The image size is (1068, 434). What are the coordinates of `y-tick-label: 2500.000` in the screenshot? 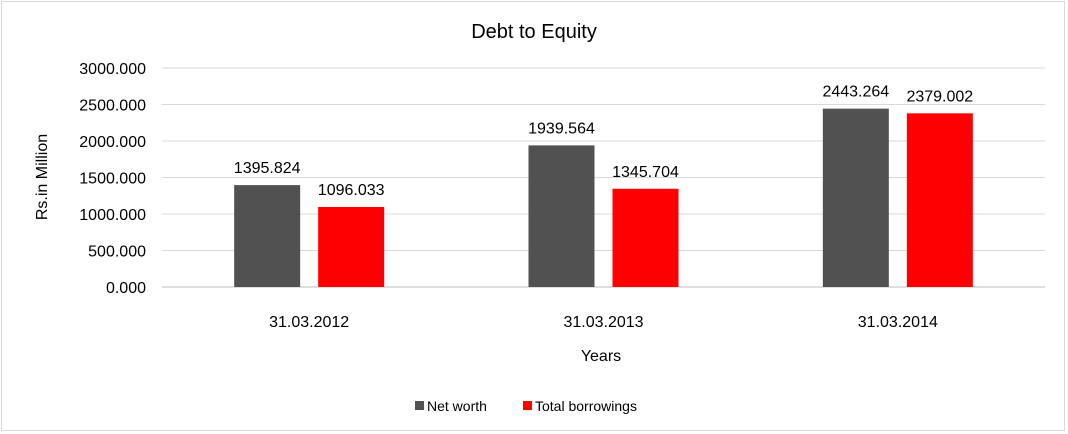 It's located at (112, 106).